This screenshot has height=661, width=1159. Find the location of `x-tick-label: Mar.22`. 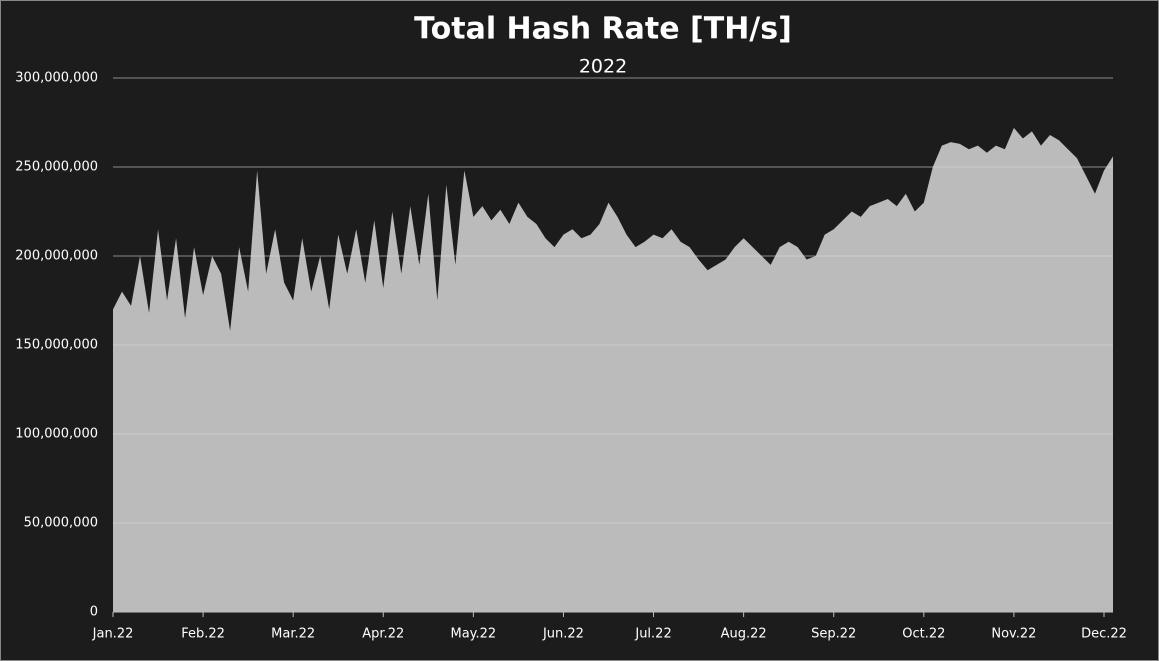

x-tick-label: Mar.22 is located at coordinates (293, 634).